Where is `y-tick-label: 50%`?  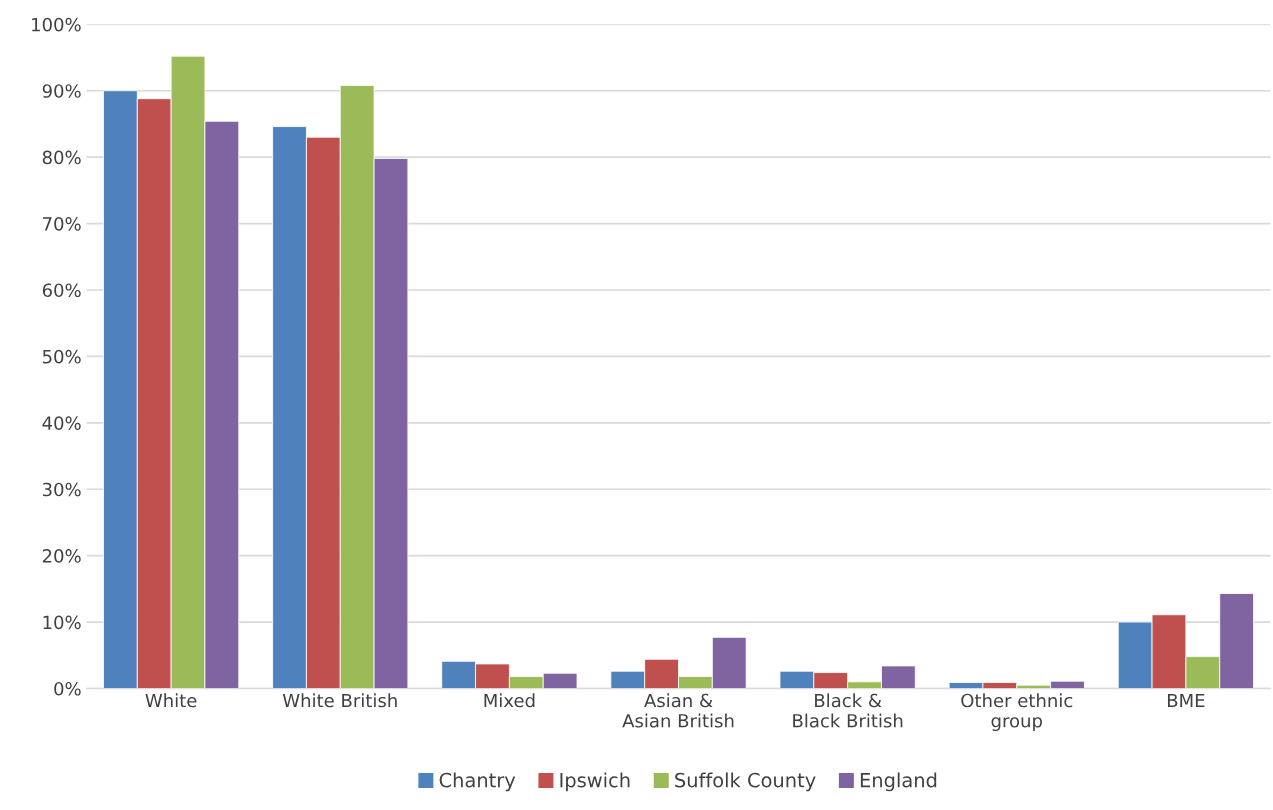 y-tick-label: 50% is located at coordinates (61, 356).